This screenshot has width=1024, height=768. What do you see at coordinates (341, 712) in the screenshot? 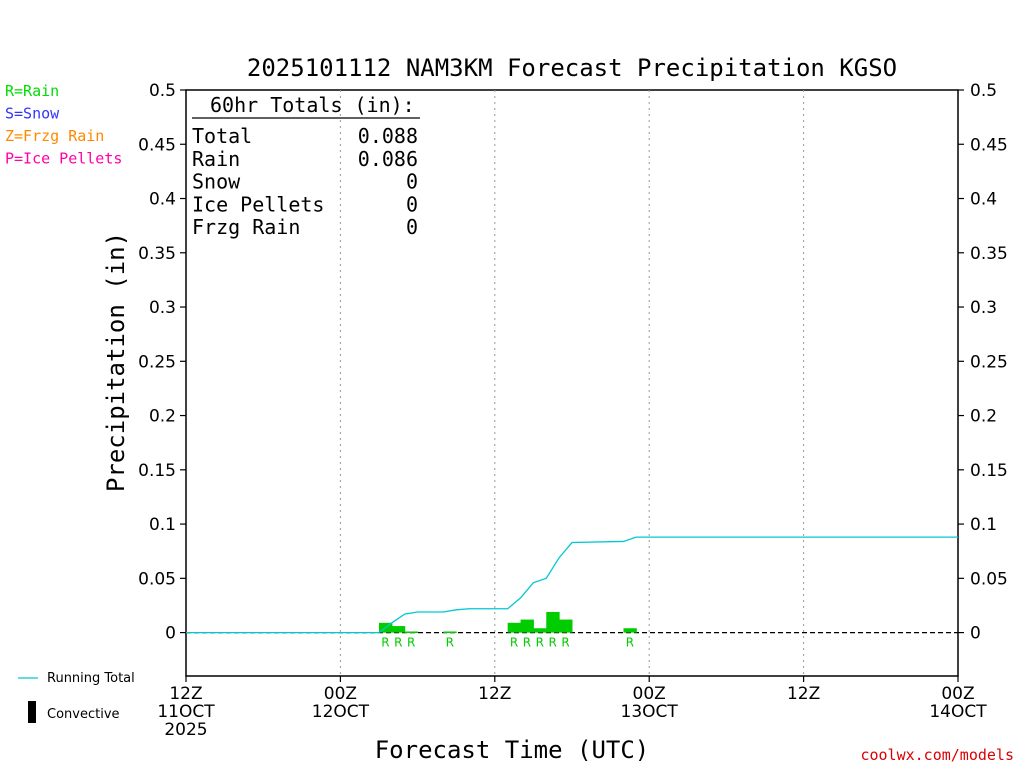
I see `x-tick-label: 12OCT` at bounding box center [341, 712].